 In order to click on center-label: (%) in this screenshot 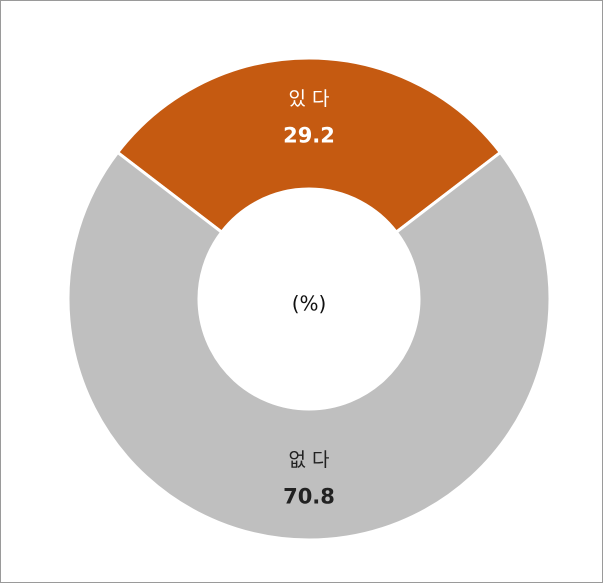, I will do `click(309, 304)`.